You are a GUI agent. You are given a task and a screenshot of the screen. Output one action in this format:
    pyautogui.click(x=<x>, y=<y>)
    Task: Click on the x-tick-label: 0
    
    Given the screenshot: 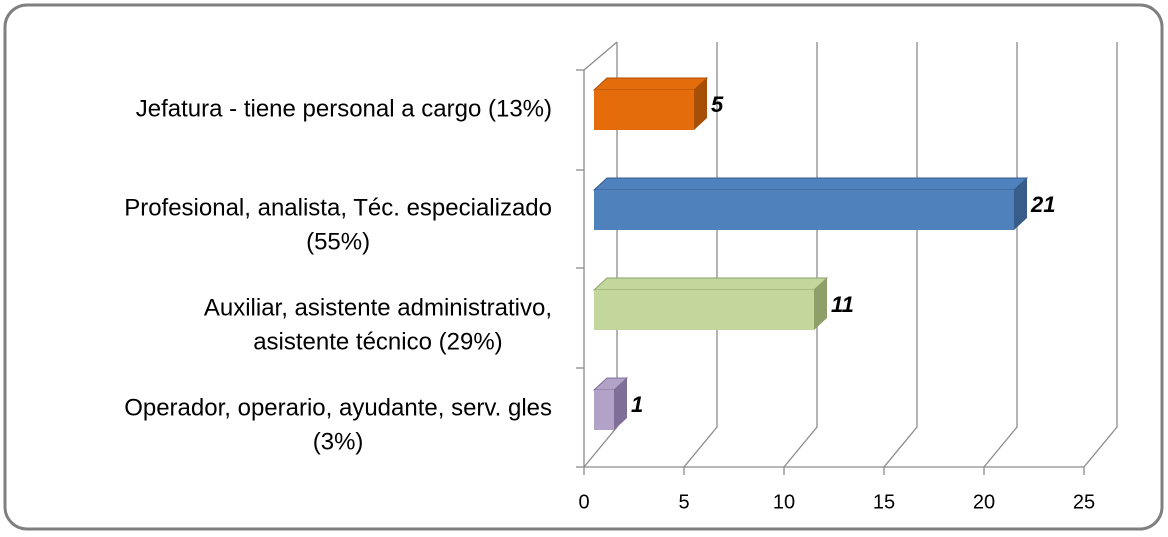 What is the action you would take?
    pyautogui.click(x=583, y=502)
    